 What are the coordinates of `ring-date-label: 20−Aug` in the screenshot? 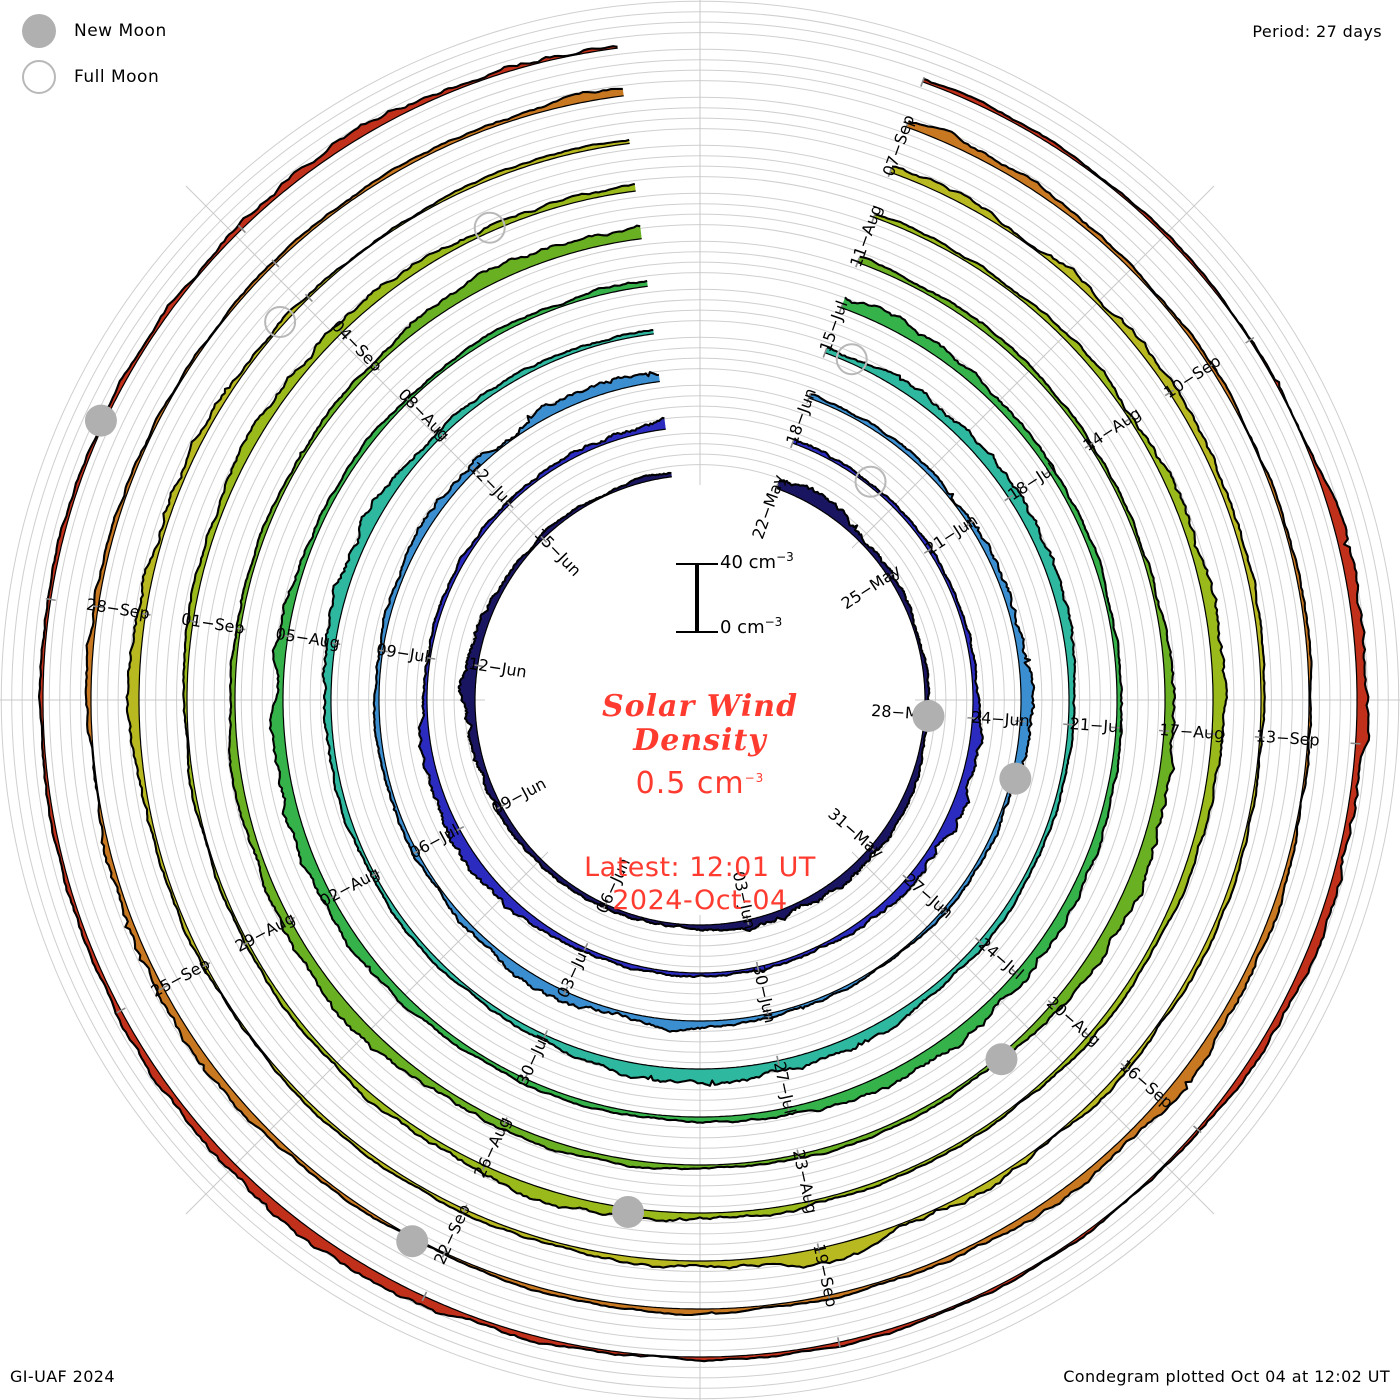 It's located at (1074, 1021).